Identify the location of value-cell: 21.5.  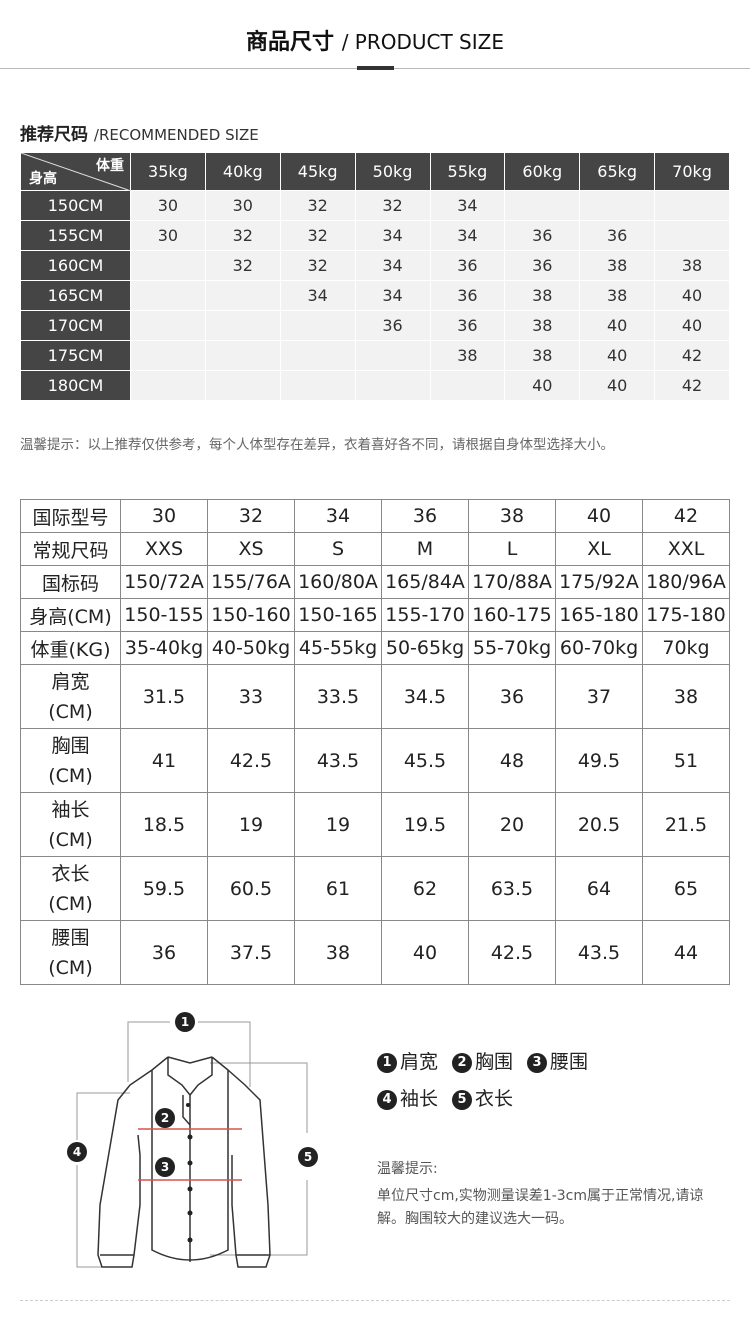
(686, 824).